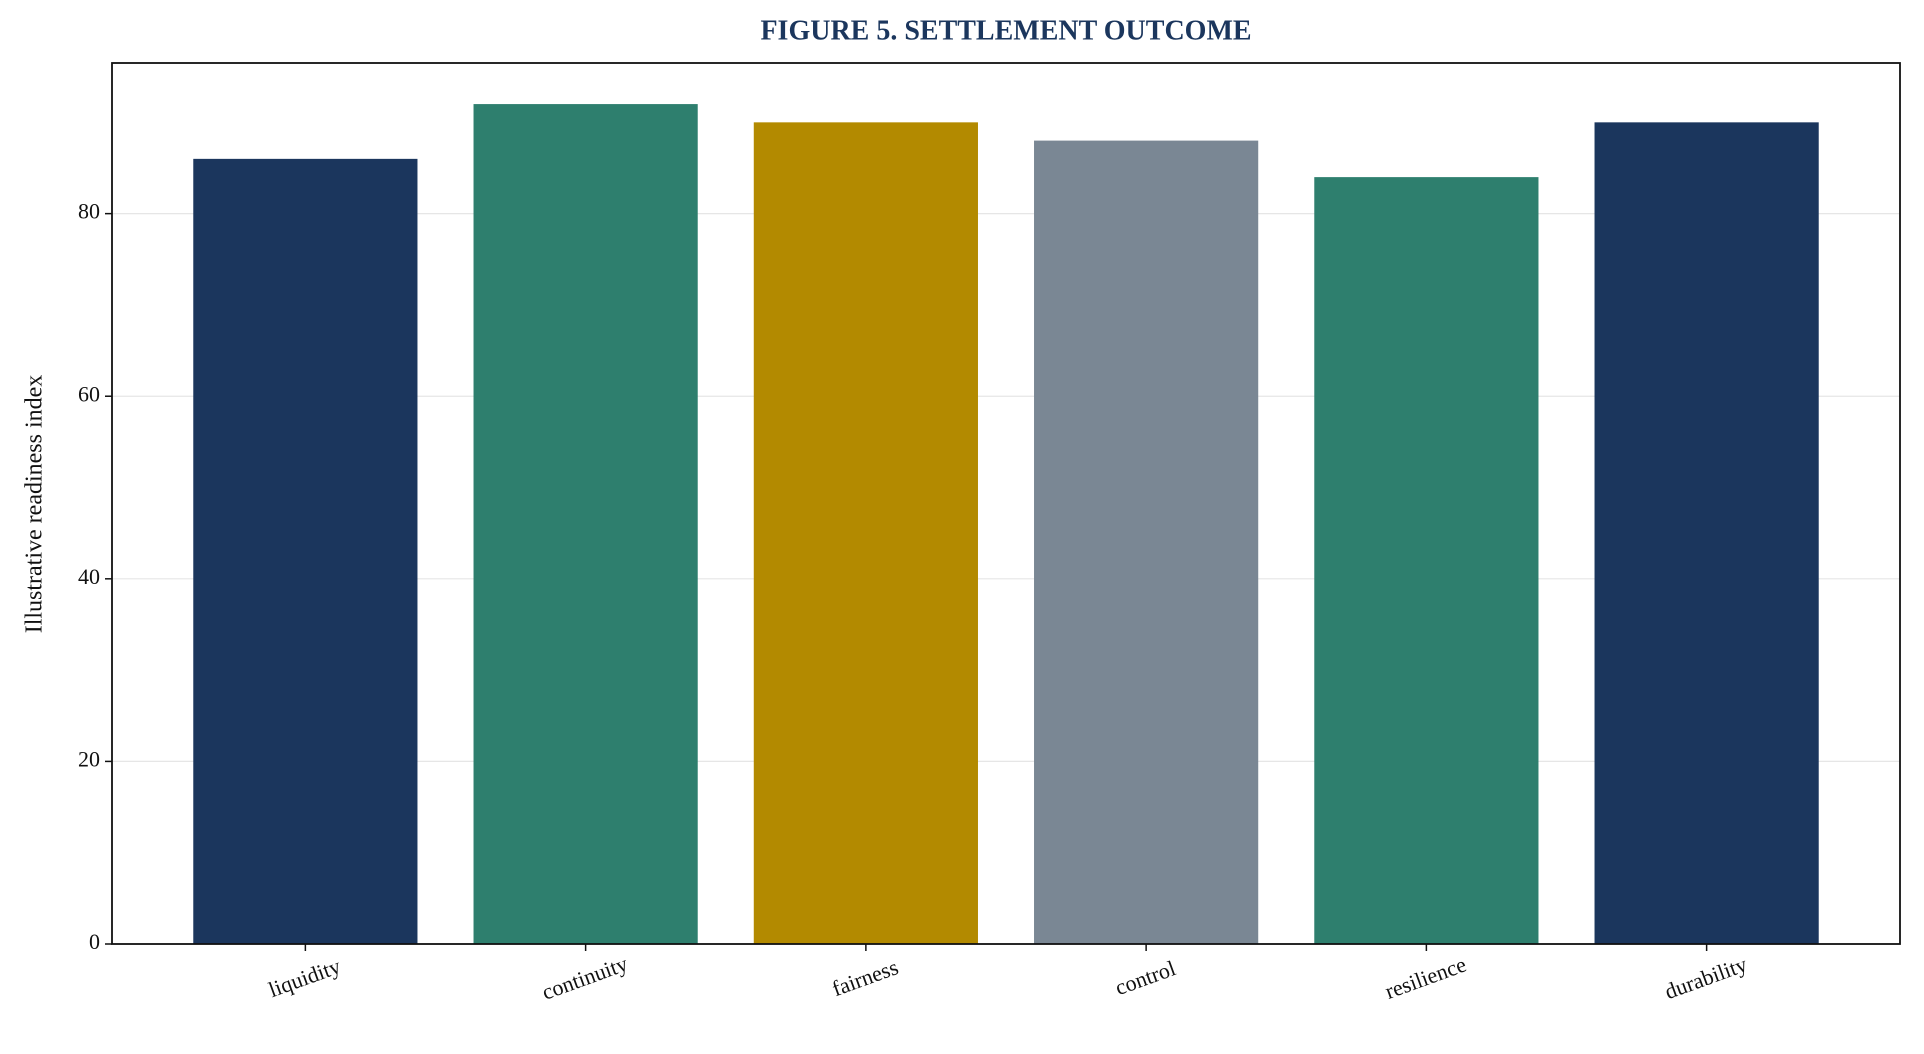  What do you see at coordinates (1426, 978) in the screenshot?
I see `x-tick-label: resilience` at bounding box center [1426, 978].